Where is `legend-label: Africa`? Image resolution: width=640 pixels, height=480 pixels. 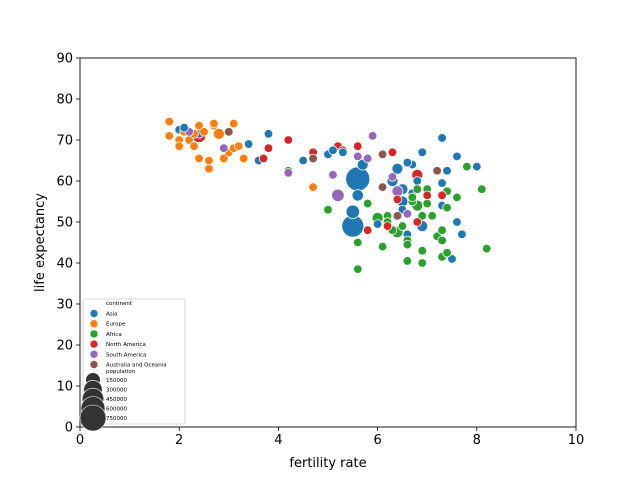 legend-label: Africa is located at coordinates (114, 335).